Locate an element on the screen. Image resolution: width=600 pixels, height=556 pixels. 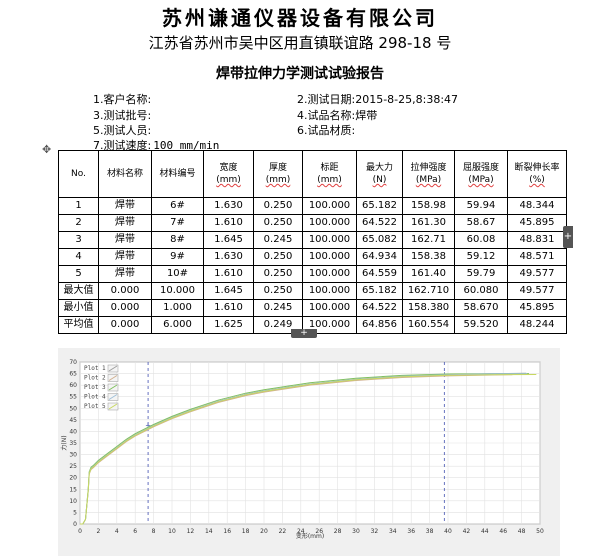
table-cell: 0.245 is located at coordinates (278, 308).